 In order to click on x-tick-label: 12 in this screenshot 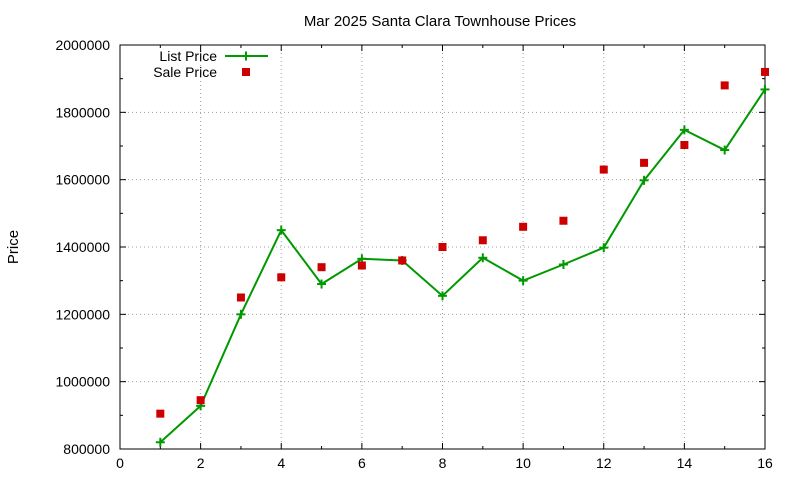, I will do `click(604, 463)`.